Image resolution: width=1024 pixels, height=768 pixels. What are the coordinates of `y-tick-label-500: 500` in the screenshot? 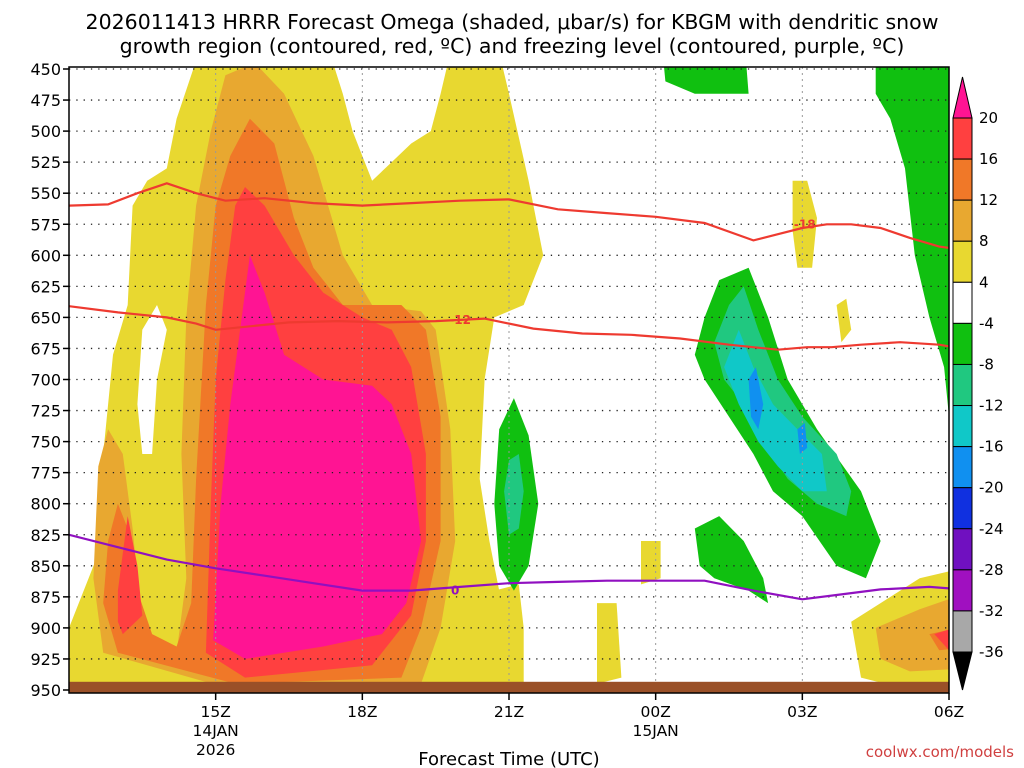 It's located at (45, 131).